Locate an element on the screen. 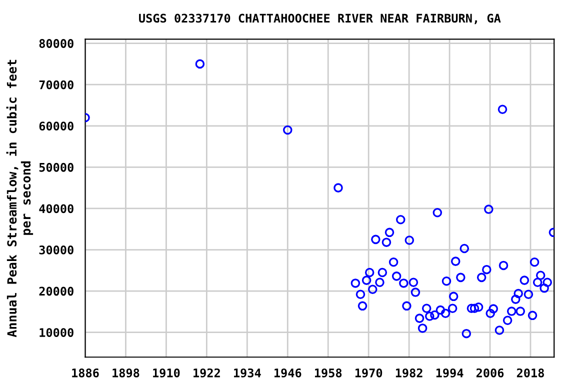  x-tick-label: 1934 is located at coordinates (247, 373).